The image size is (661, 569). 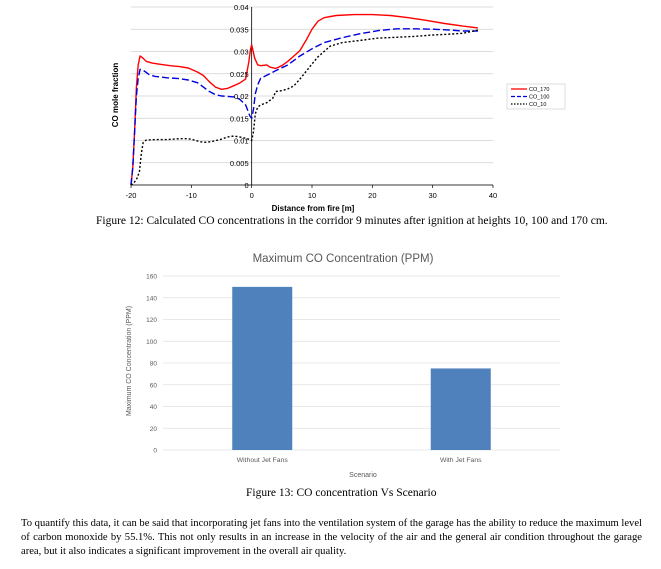 What do you see at coordinates (252, 195) in the screenshot?
I see `line-chart-x-tick-label: 0` at bounding box center [252, 195].